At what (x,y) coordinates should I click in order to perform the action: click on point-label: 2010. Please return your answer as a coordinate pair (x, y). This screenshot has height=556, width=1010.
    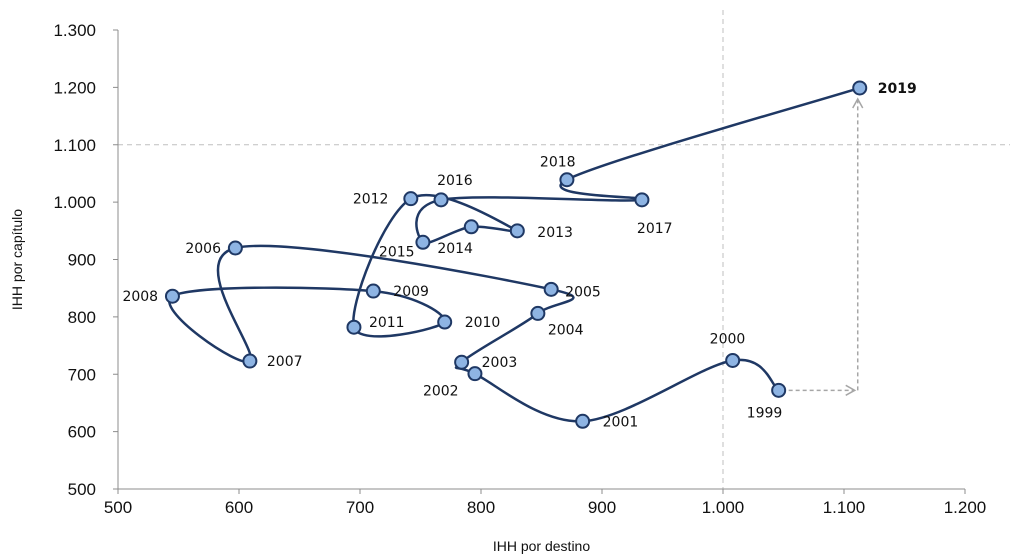
    Looking at the image, I should click on (483, 323).